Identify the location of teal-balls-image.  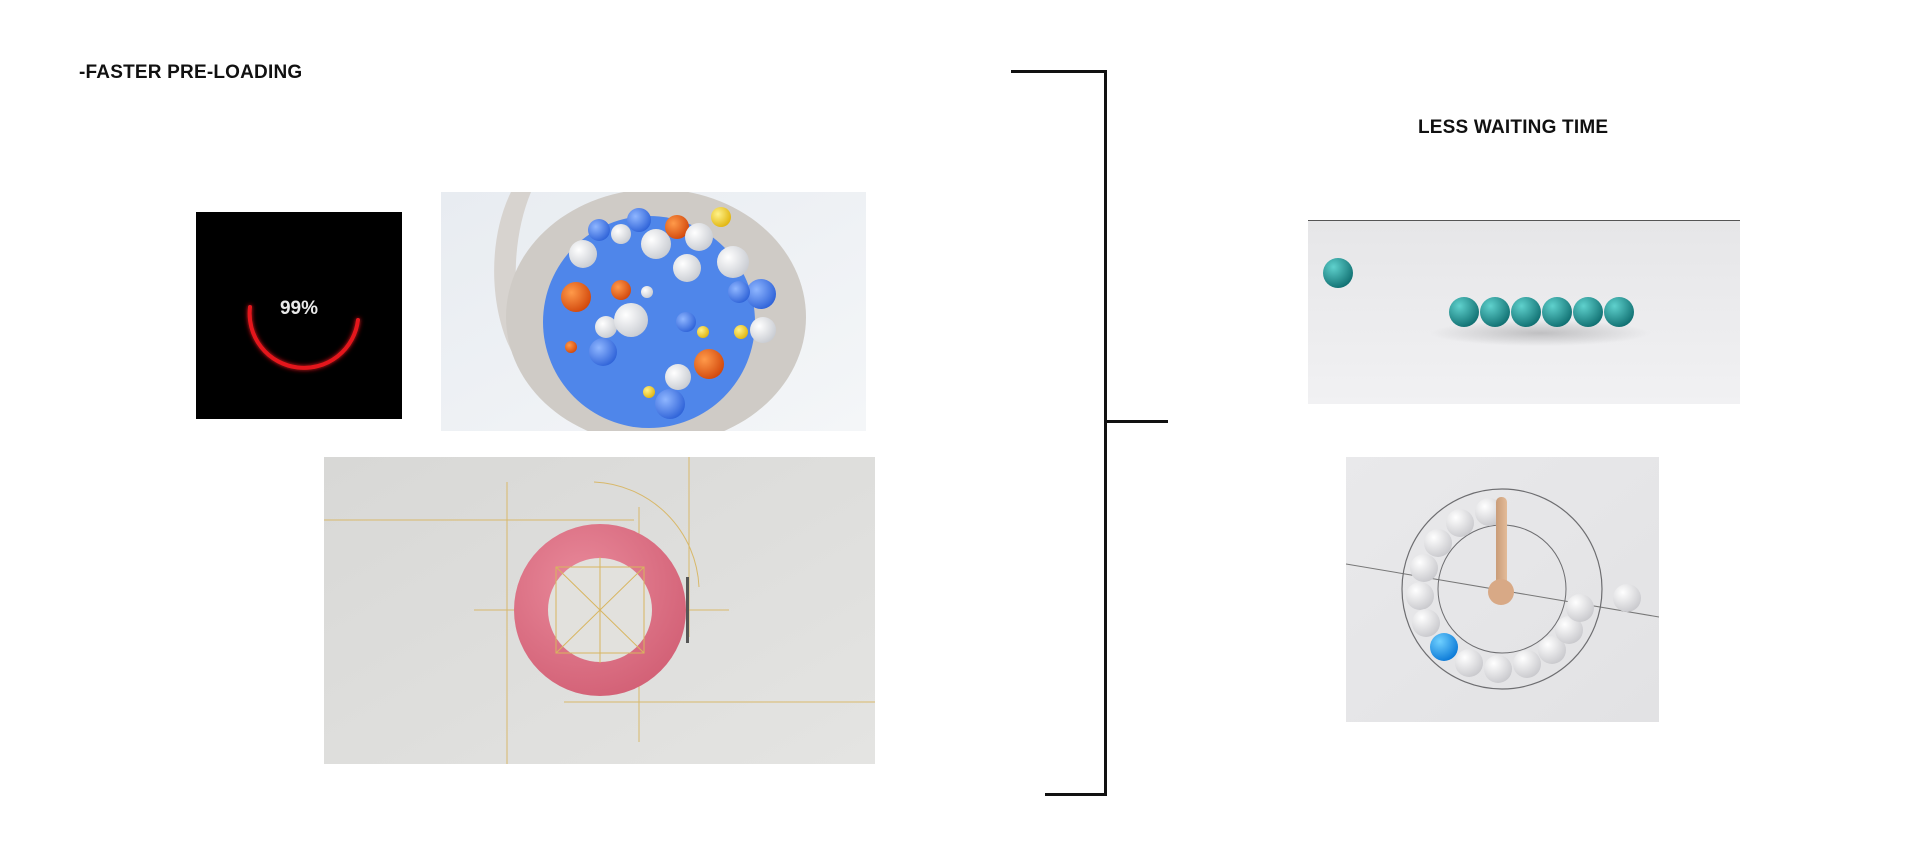
(1524, 312).